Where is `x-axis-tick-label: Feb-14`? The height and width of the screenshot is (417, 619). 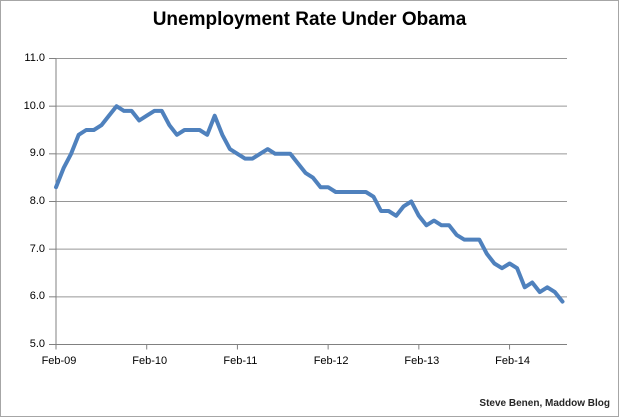 x-axis-tick-label: Feb-14 is located at coordinates (512, 361).